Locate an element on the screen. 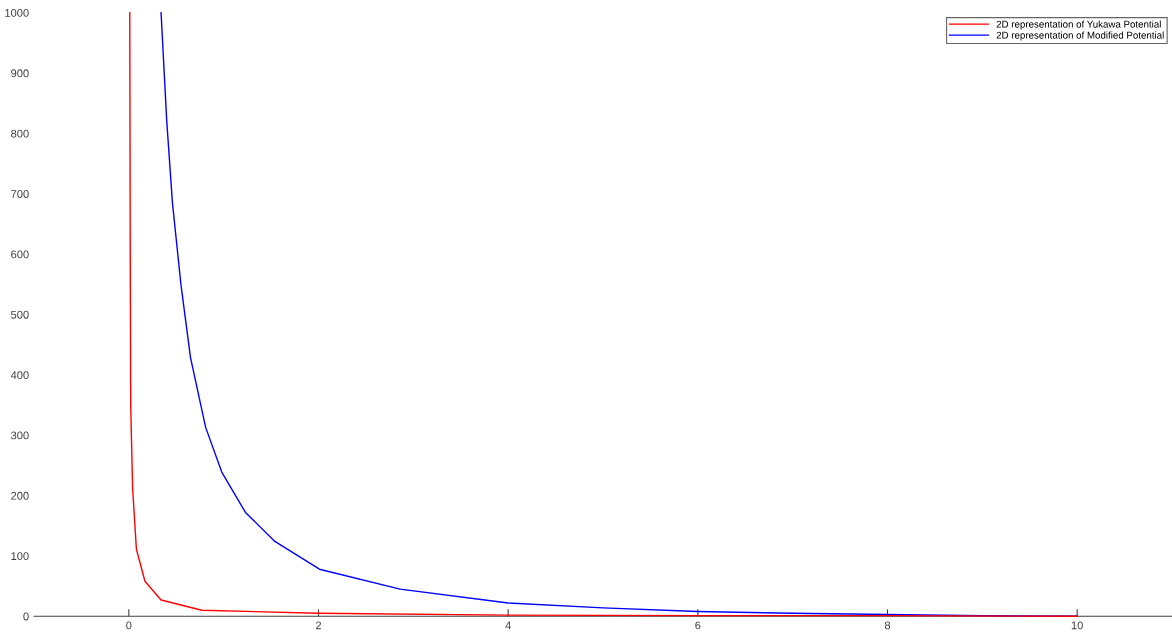 The image size is (1172, 636). x-tick-label: 10 is located at coordinates (1077, 625).